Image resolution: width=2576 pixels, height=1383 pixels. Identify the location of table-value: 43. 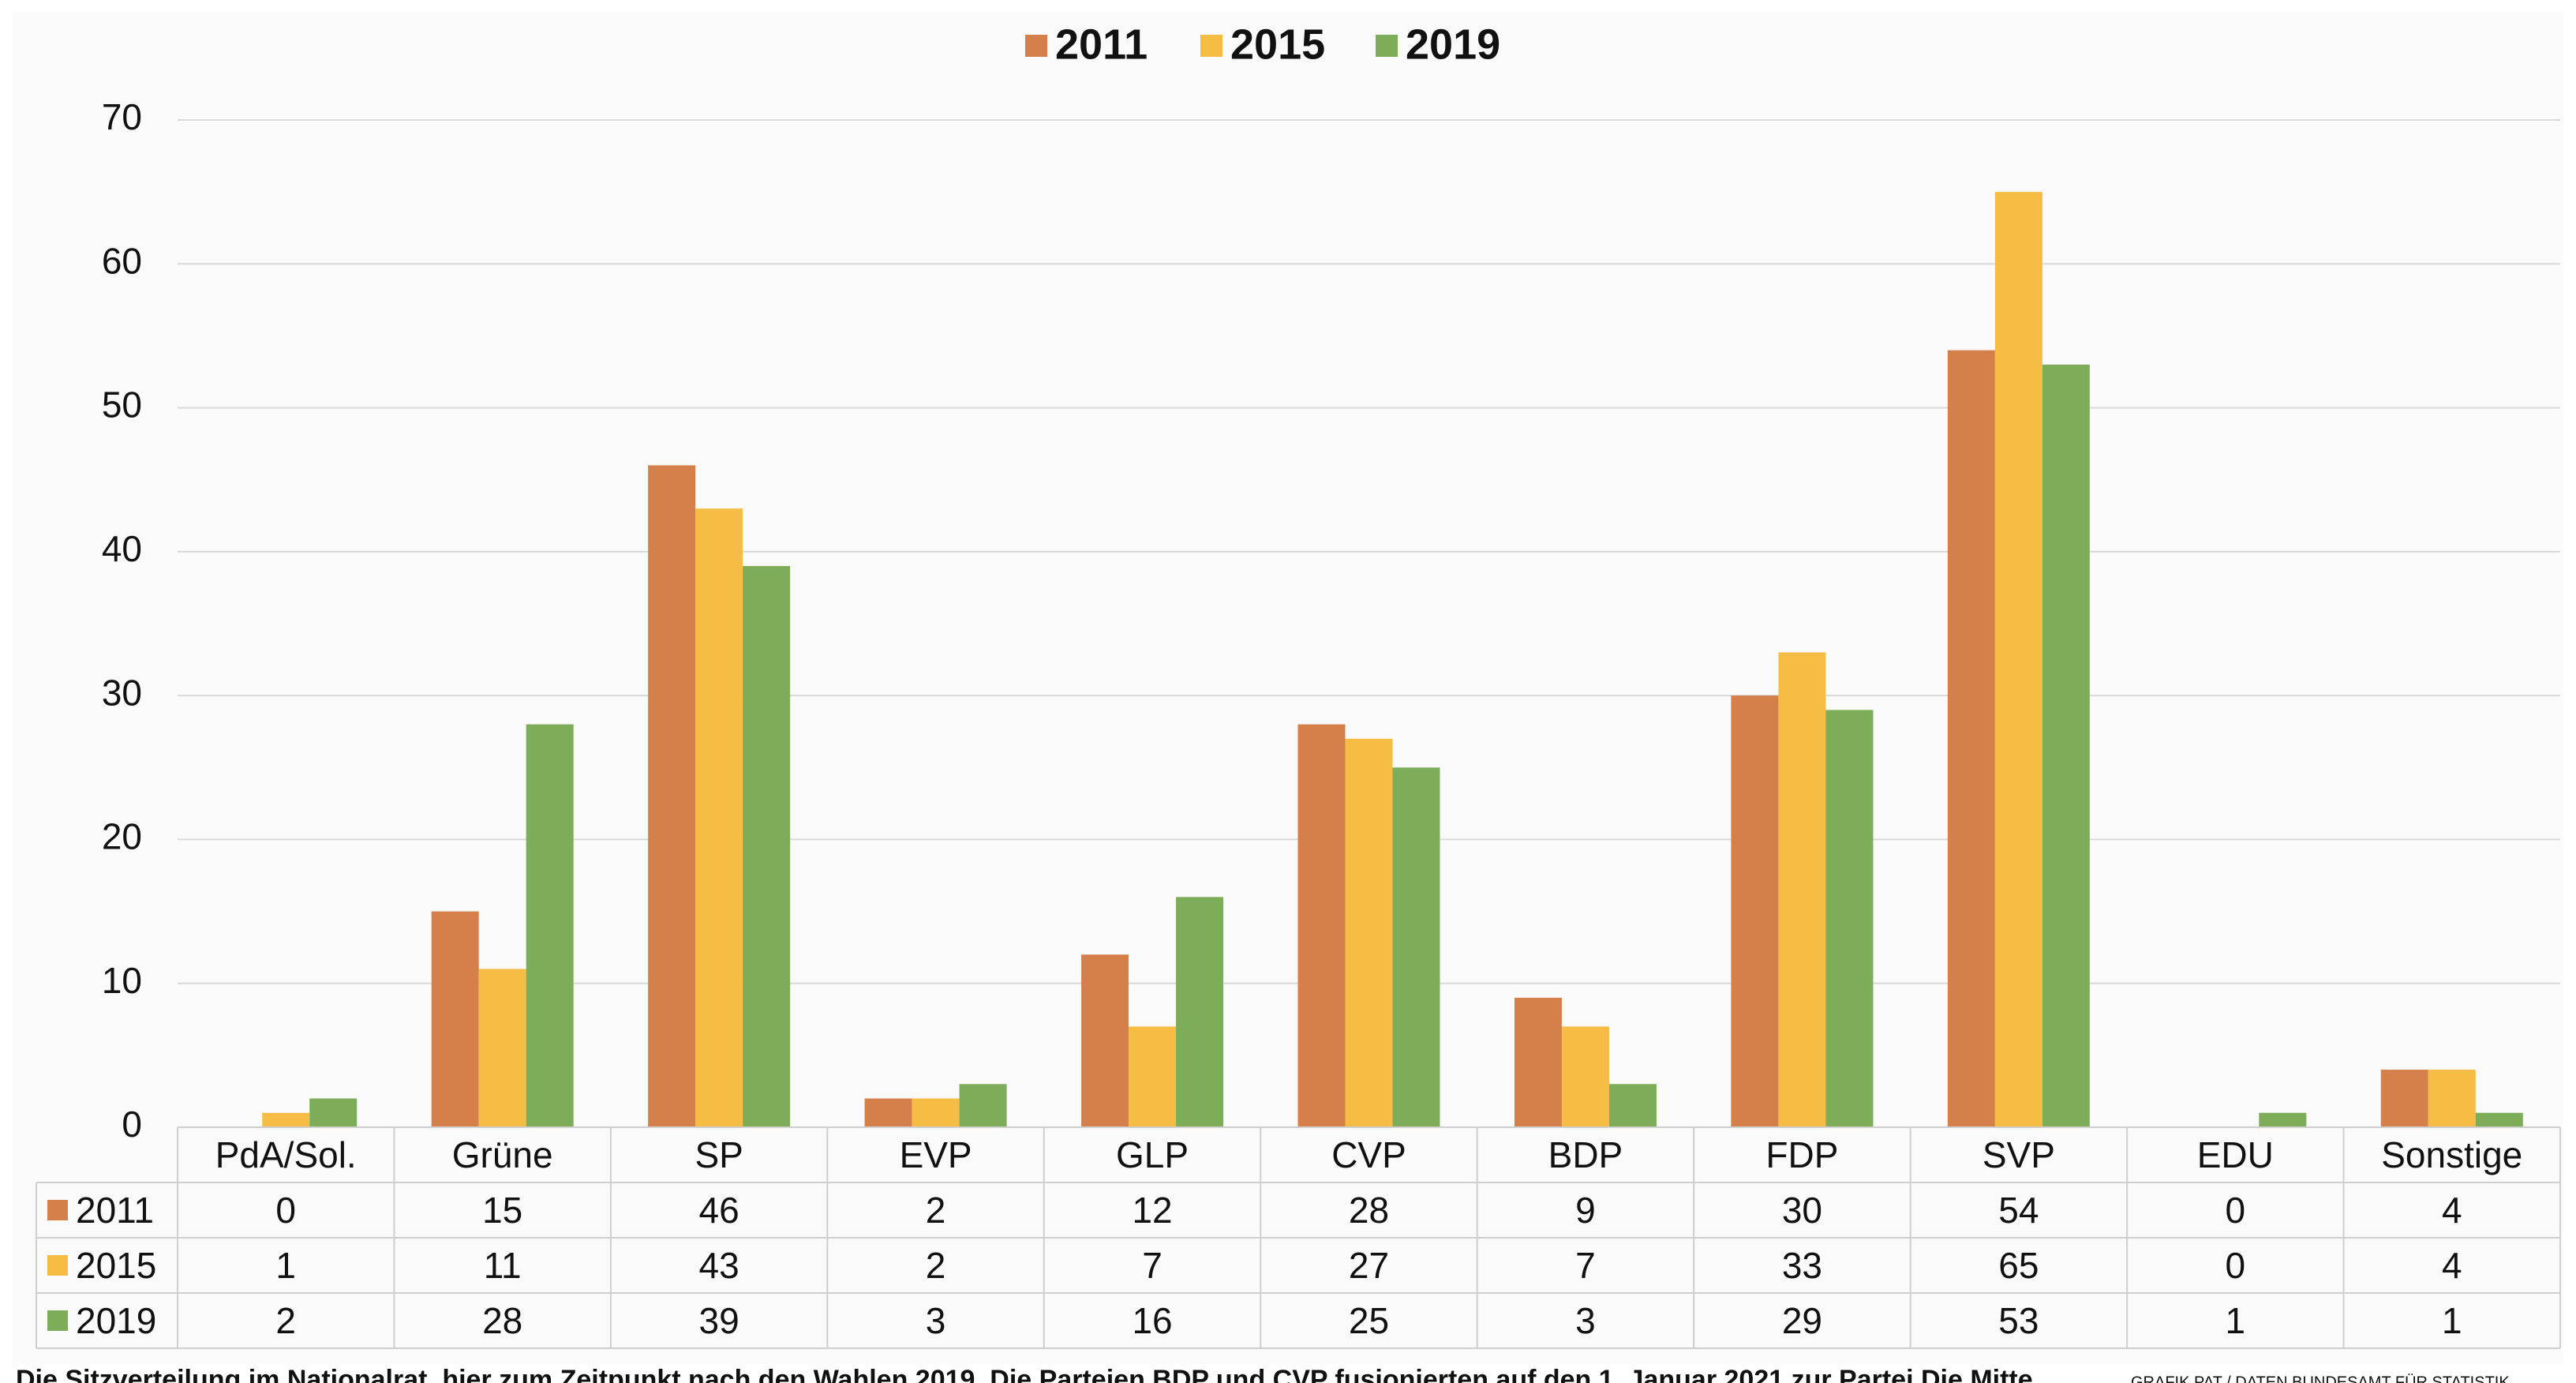
(719, 1265).